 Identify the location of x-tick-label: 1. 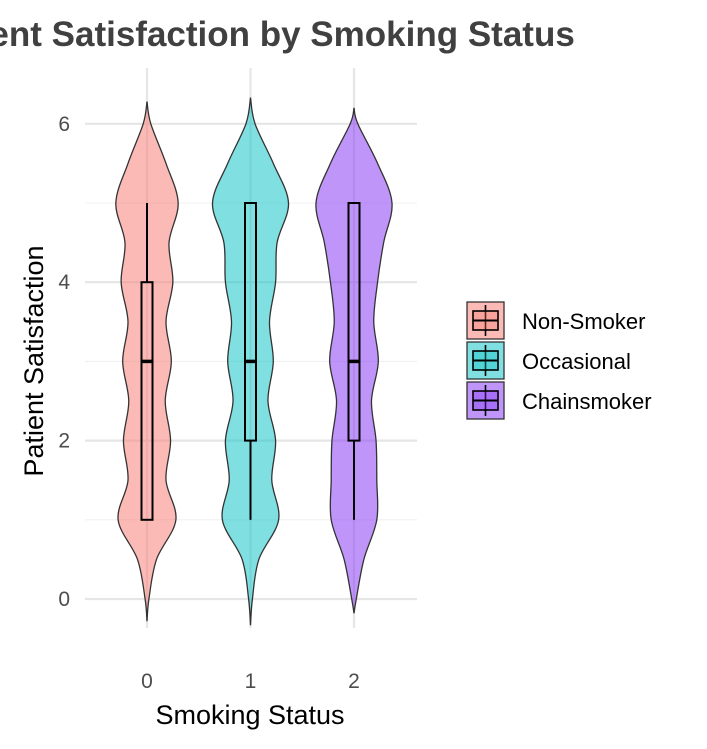
(251, 681).